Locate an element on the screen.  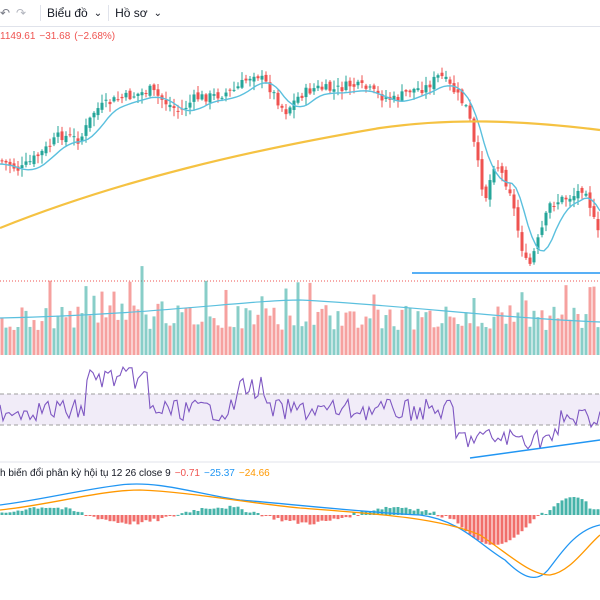
chevron-down-icon: ⌄ is located at coordinates (158, 13).